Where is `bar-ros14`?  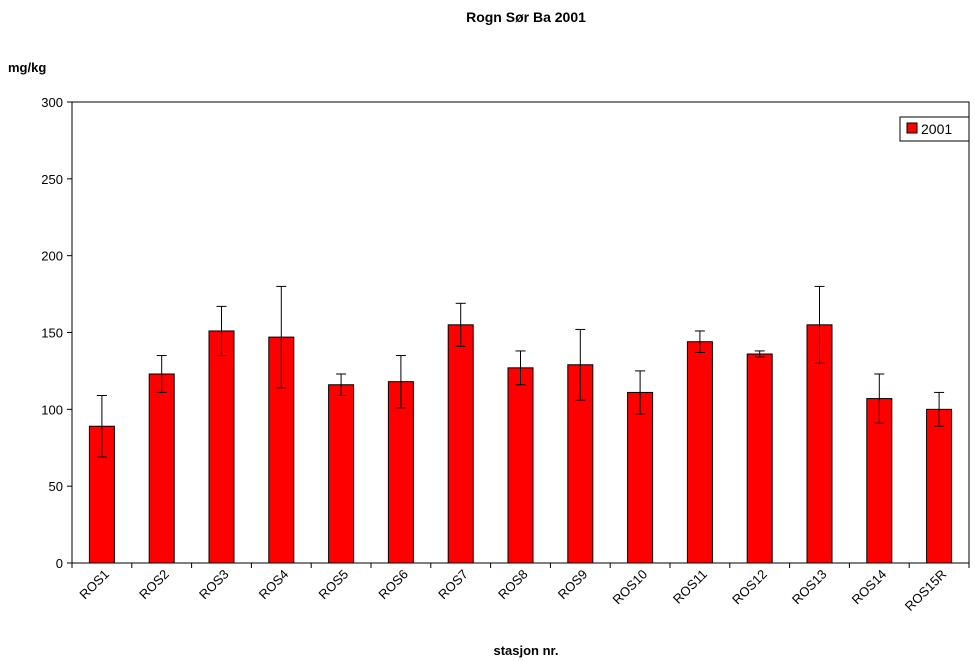 bar-ros14 is located at coordinates (879, 481).